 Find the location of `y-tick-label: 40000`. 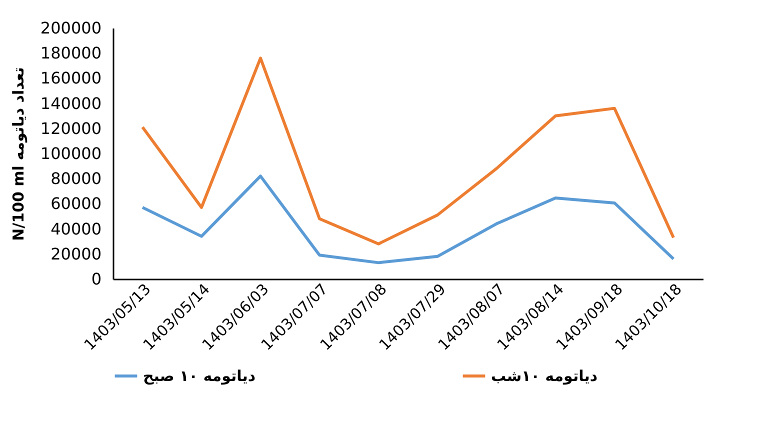

y-tick-label: 40000 is located at coordinates (76, 228).